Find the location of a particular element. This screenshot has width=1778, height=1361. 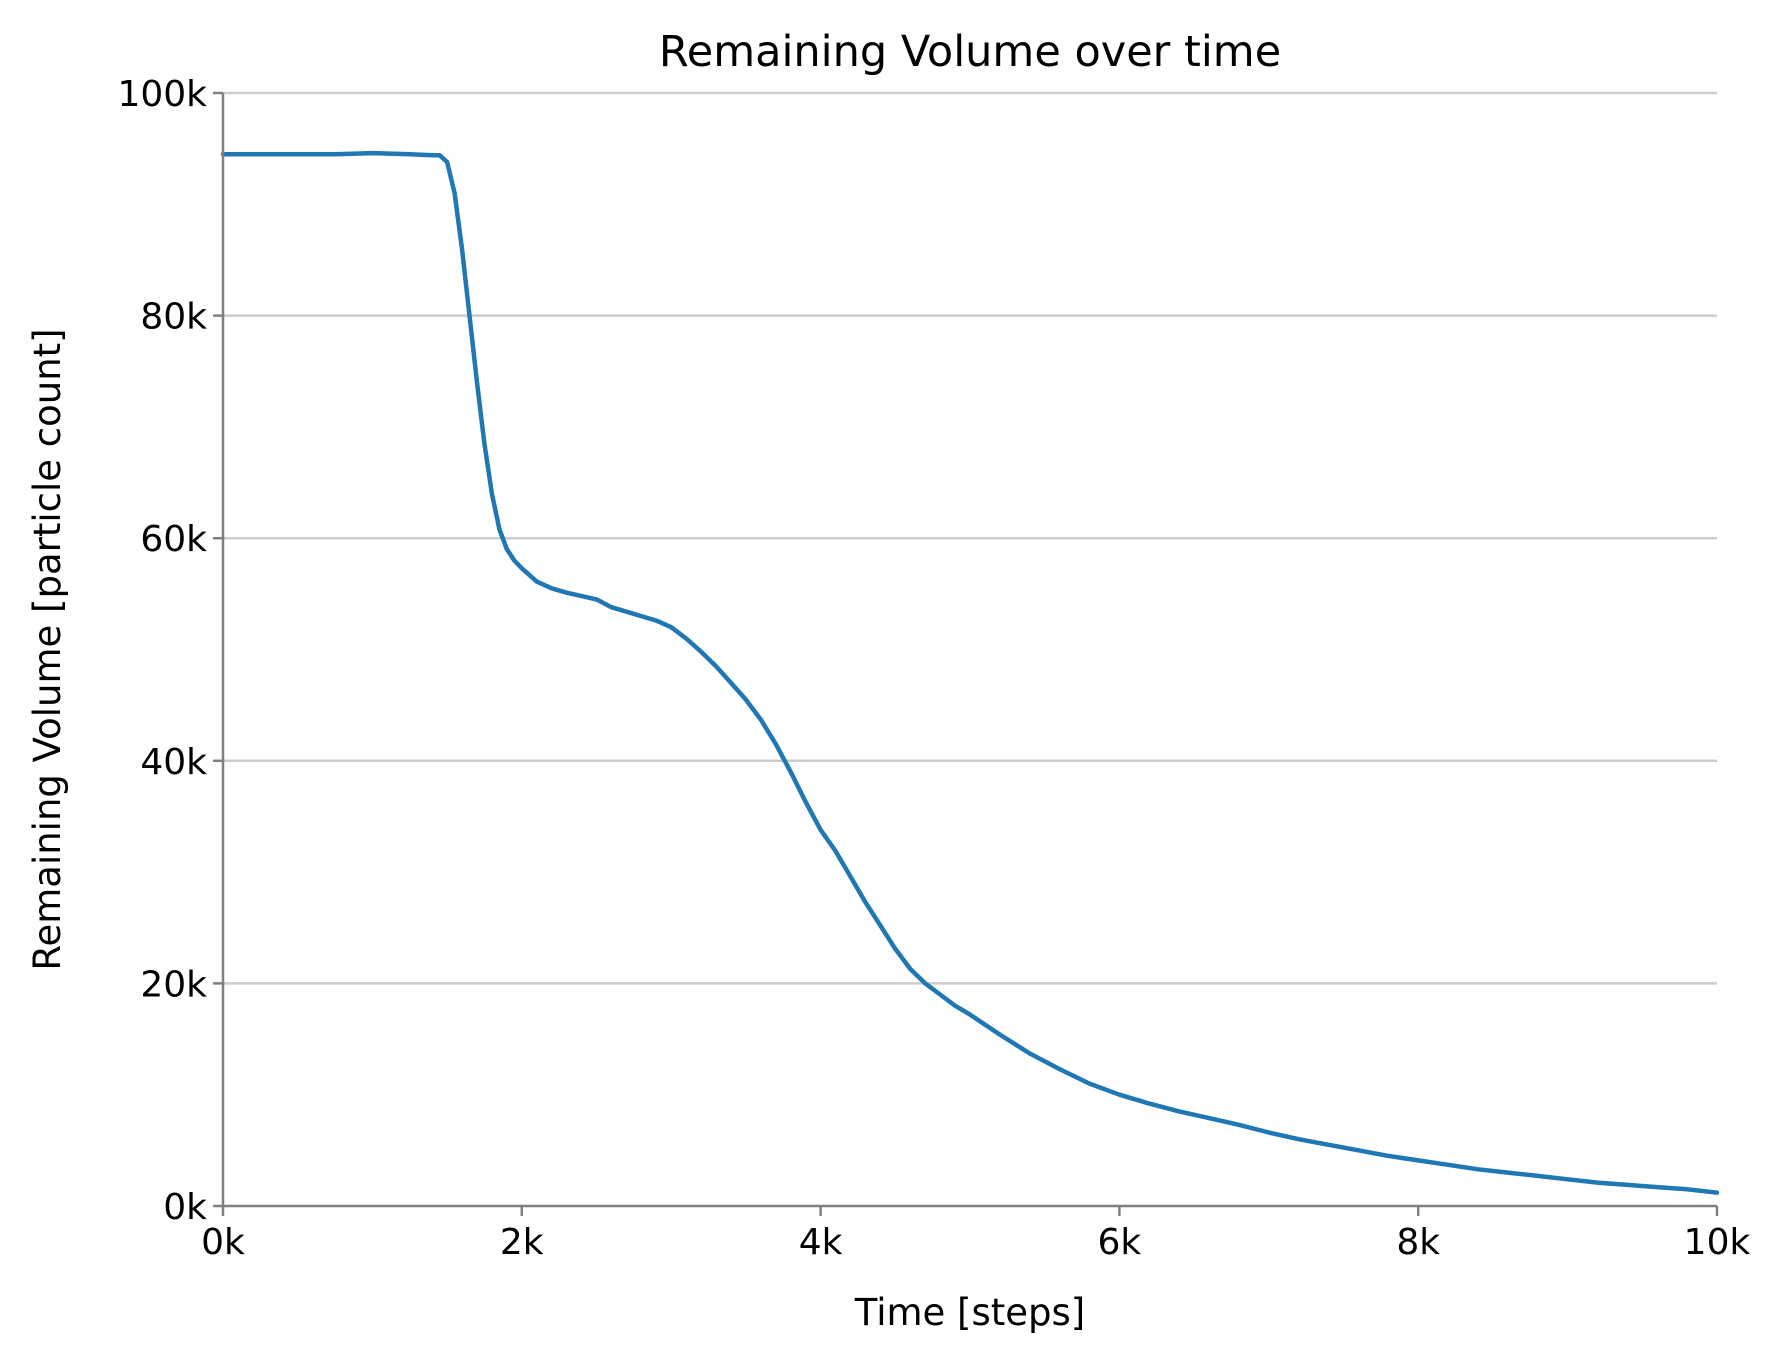

y-tick-label: 100k is located at coordinates (162, 94).